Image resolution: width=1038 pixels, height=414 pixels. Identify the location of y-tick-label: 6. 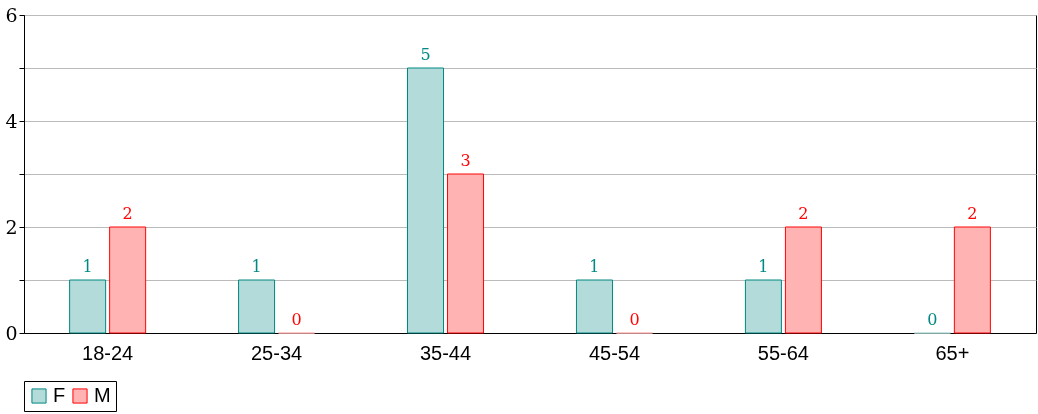
(11, 14).